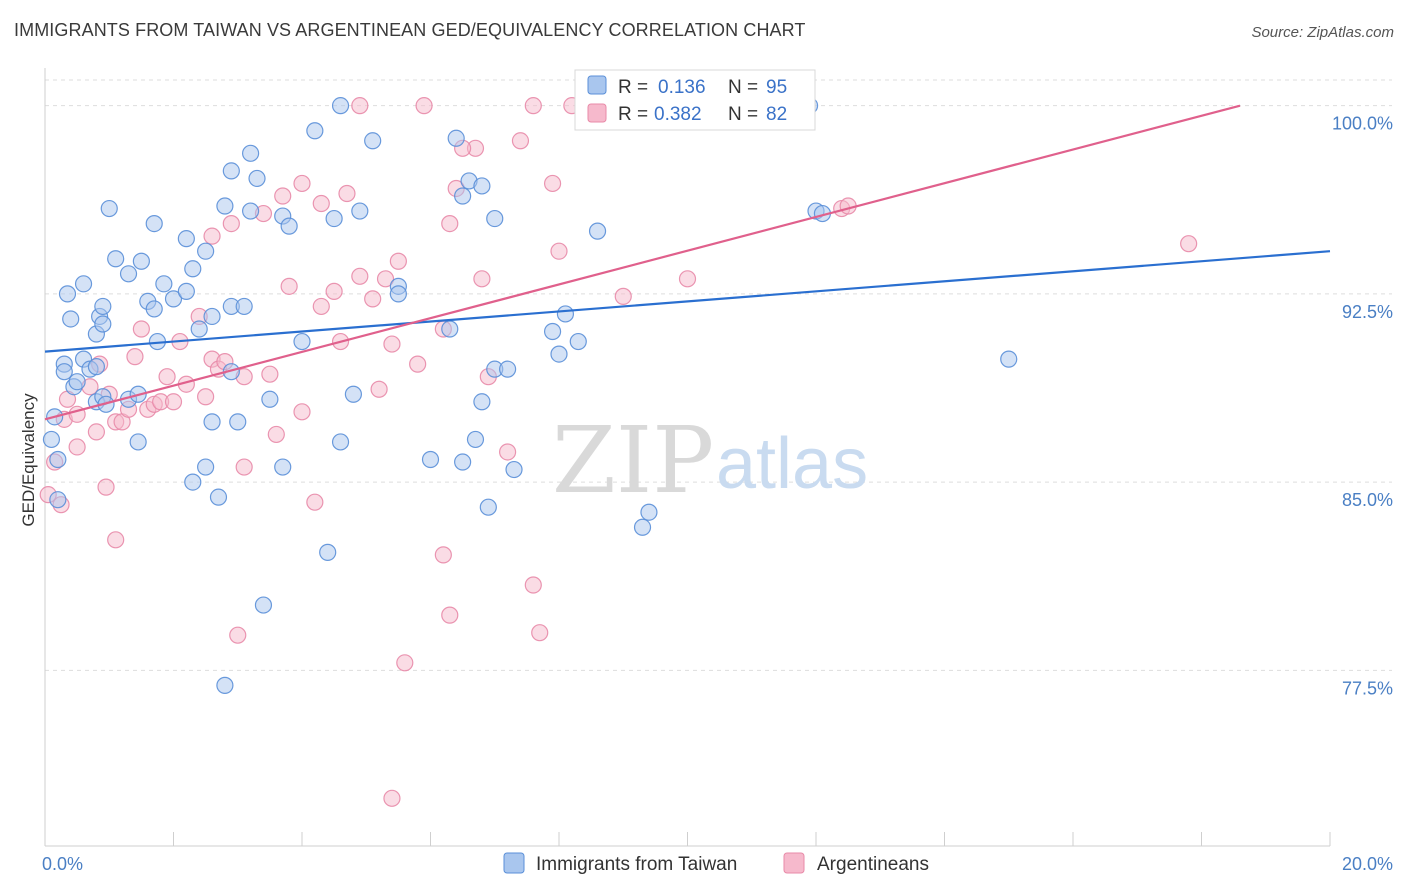  I want to click on legend-r-value-argentineans: 0.382, so click(678, 114).